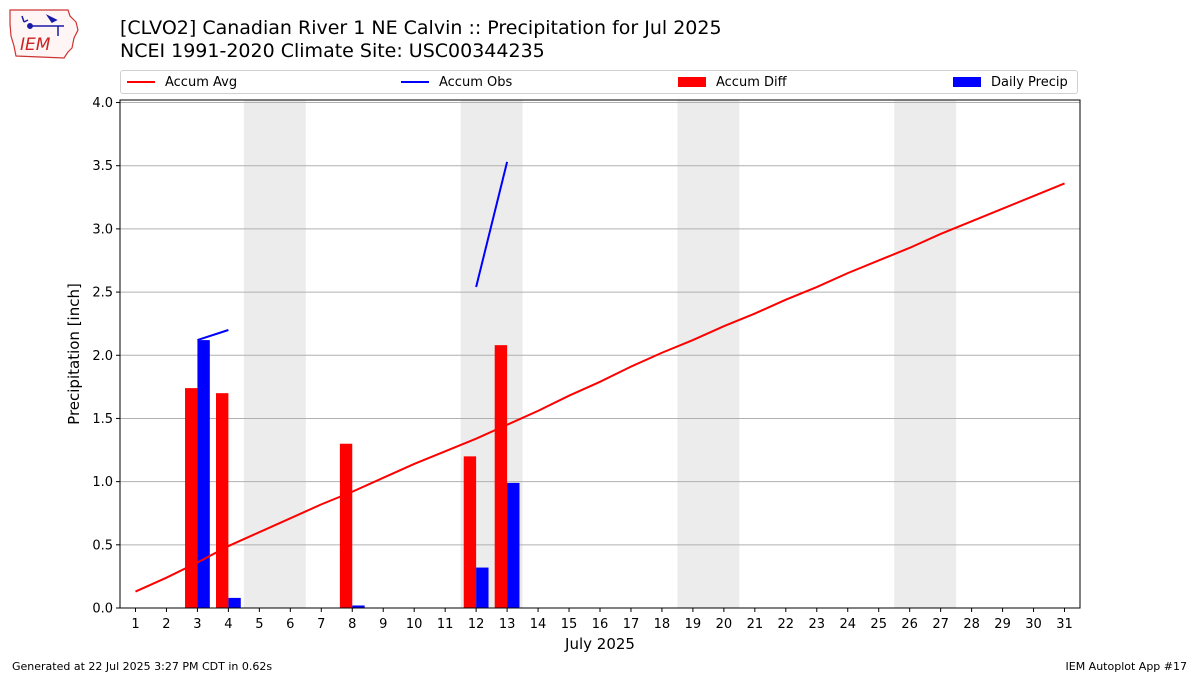 Image resolution: width=1200 pixels, height=675 pixels. I want to click on x-tick-label: 5, so click(259, 624).